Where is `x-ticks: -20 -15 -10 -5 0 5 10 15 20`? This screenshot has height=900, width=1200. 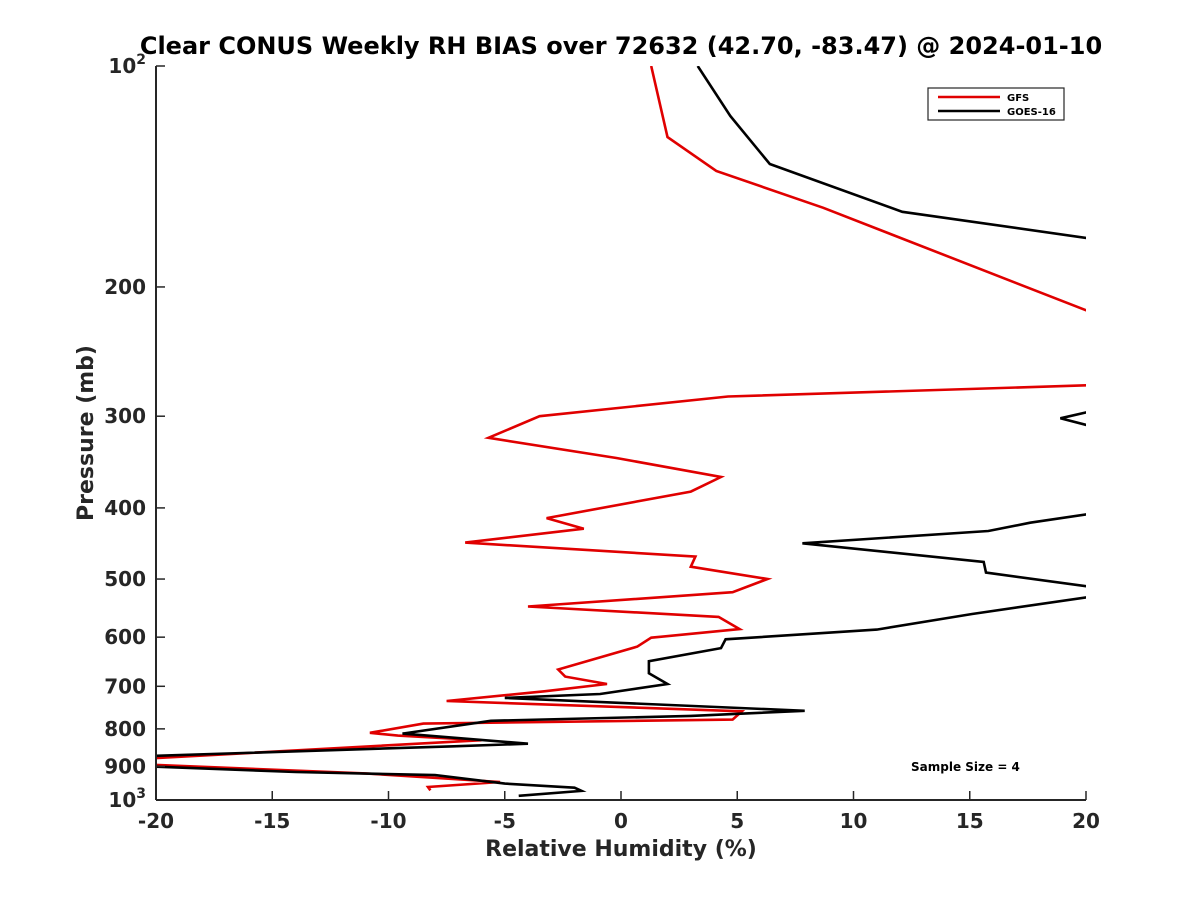
x-ticks: -20 -15 -10 -5 0 5 10 15 20 is located at coordinates (619, 812).